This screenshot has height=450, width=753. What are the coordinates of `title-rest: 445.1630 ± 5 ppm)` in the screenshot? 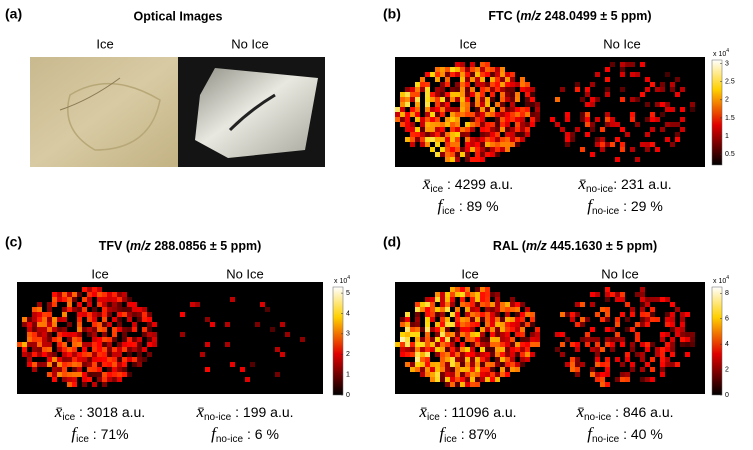 It's located at (602, 246).